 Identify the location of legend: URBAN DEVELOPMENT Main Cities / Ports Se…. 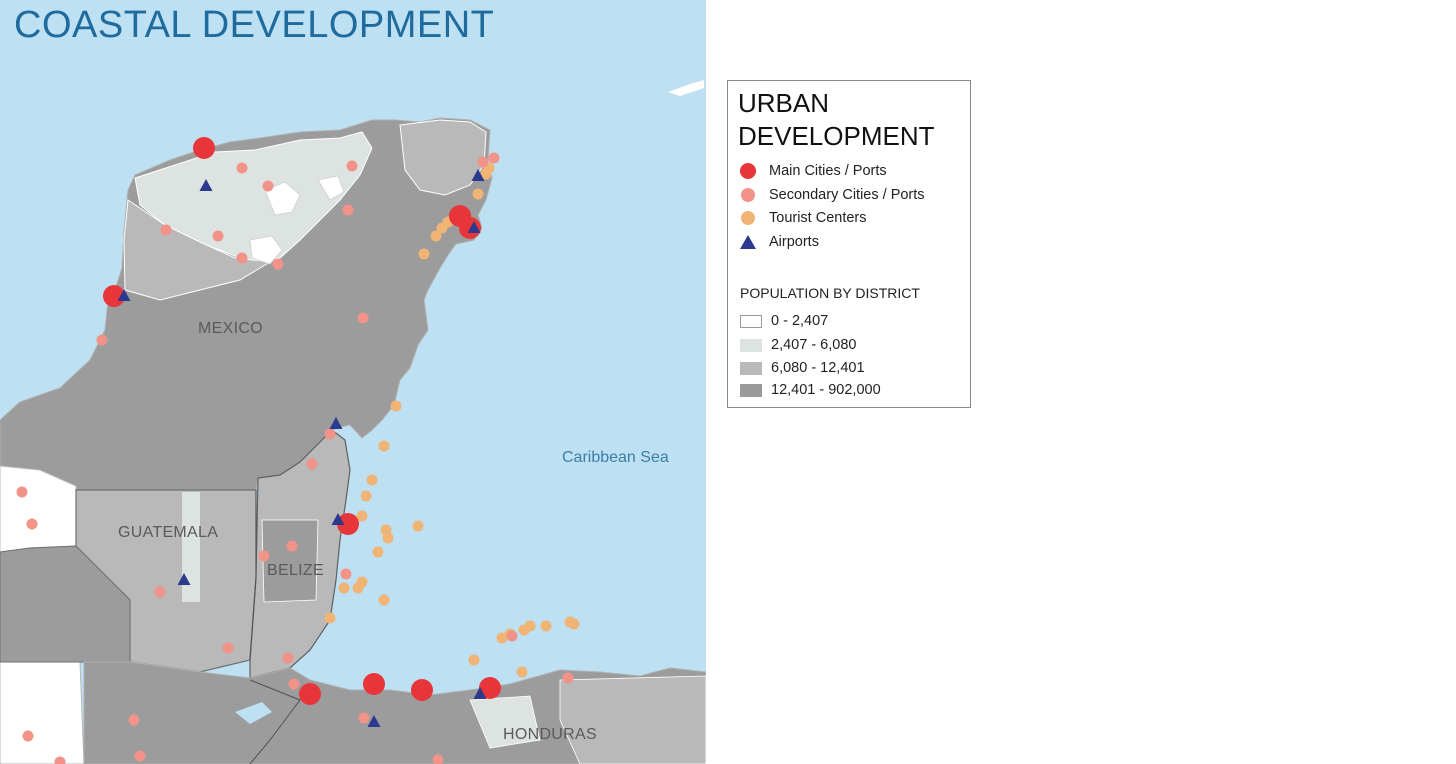
(849, 244).